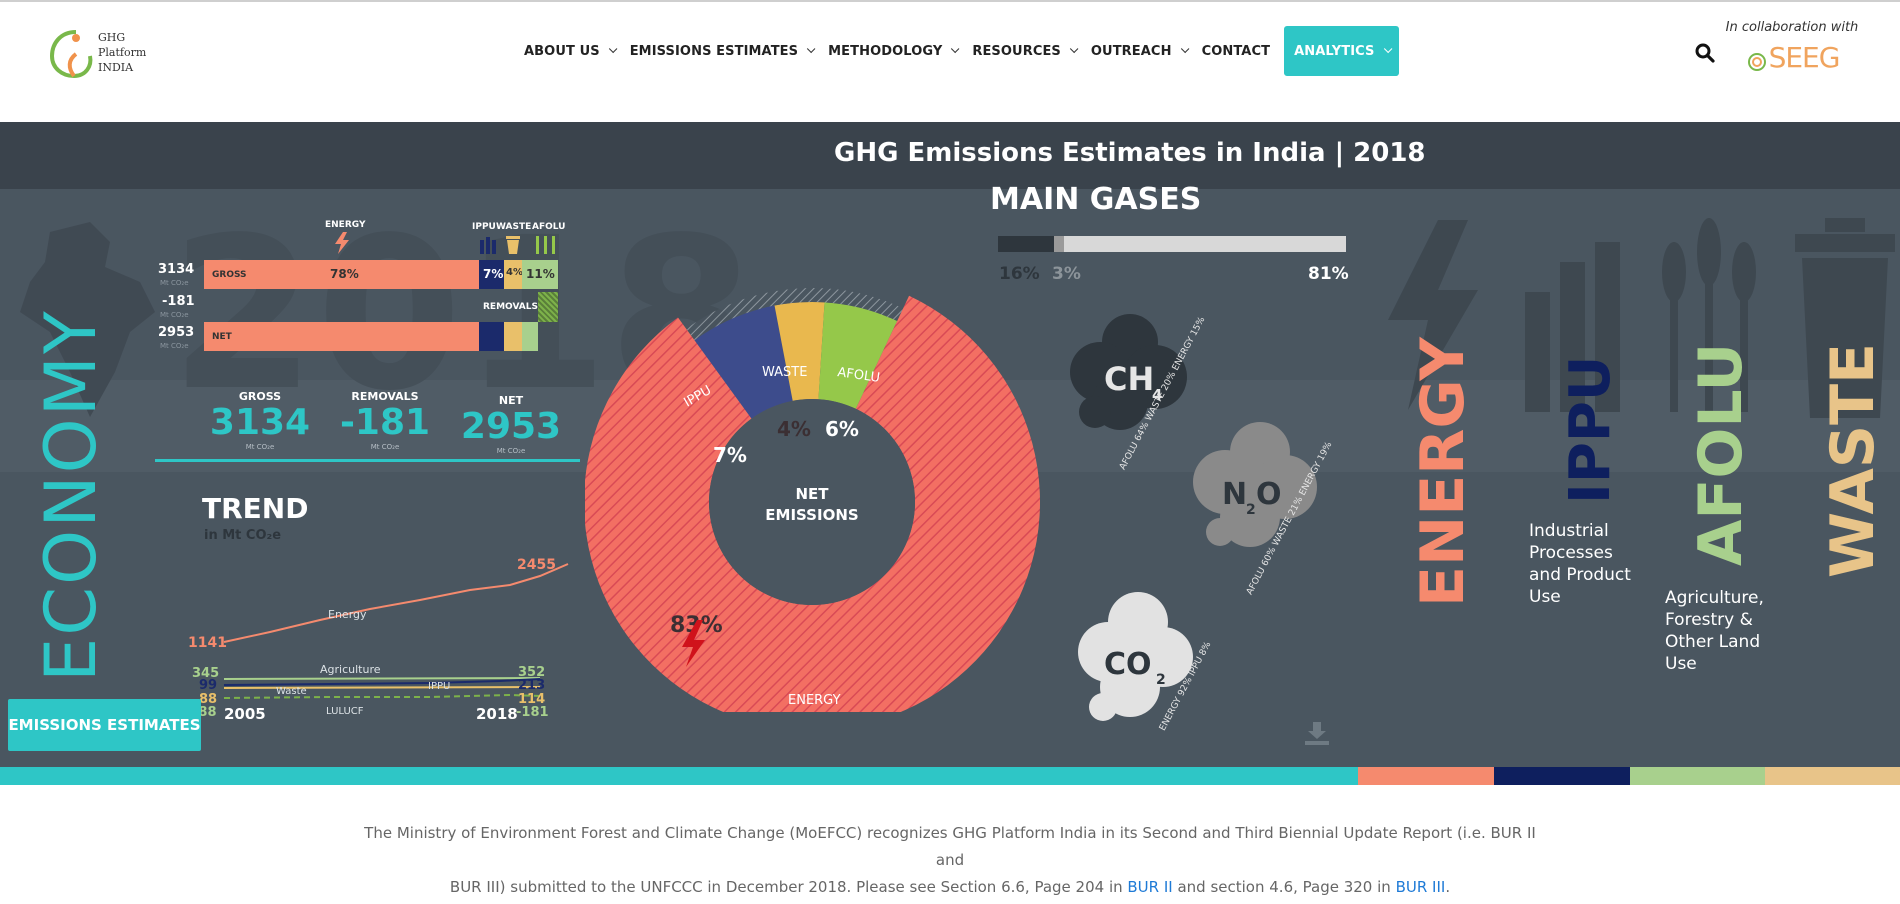 The width and height of the screenshot is (1900, 904). What do you see at coordinates (439, 686) in the screenshot?
I see `trend-ippu-name: IPPU` at bounding box center [439, 686].